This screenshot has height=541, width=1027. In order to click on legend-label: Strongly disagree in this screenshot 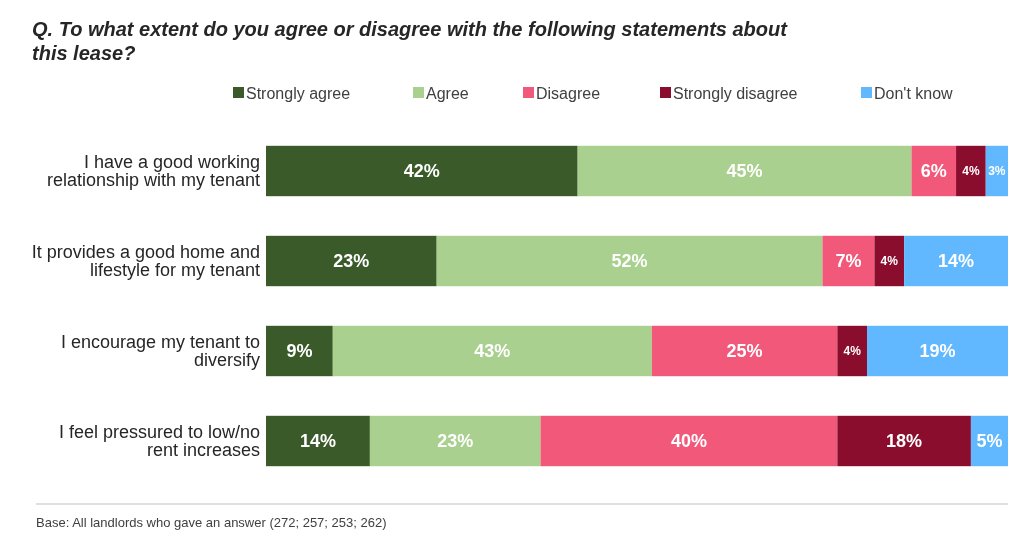, I will do `click(735, 93)`.